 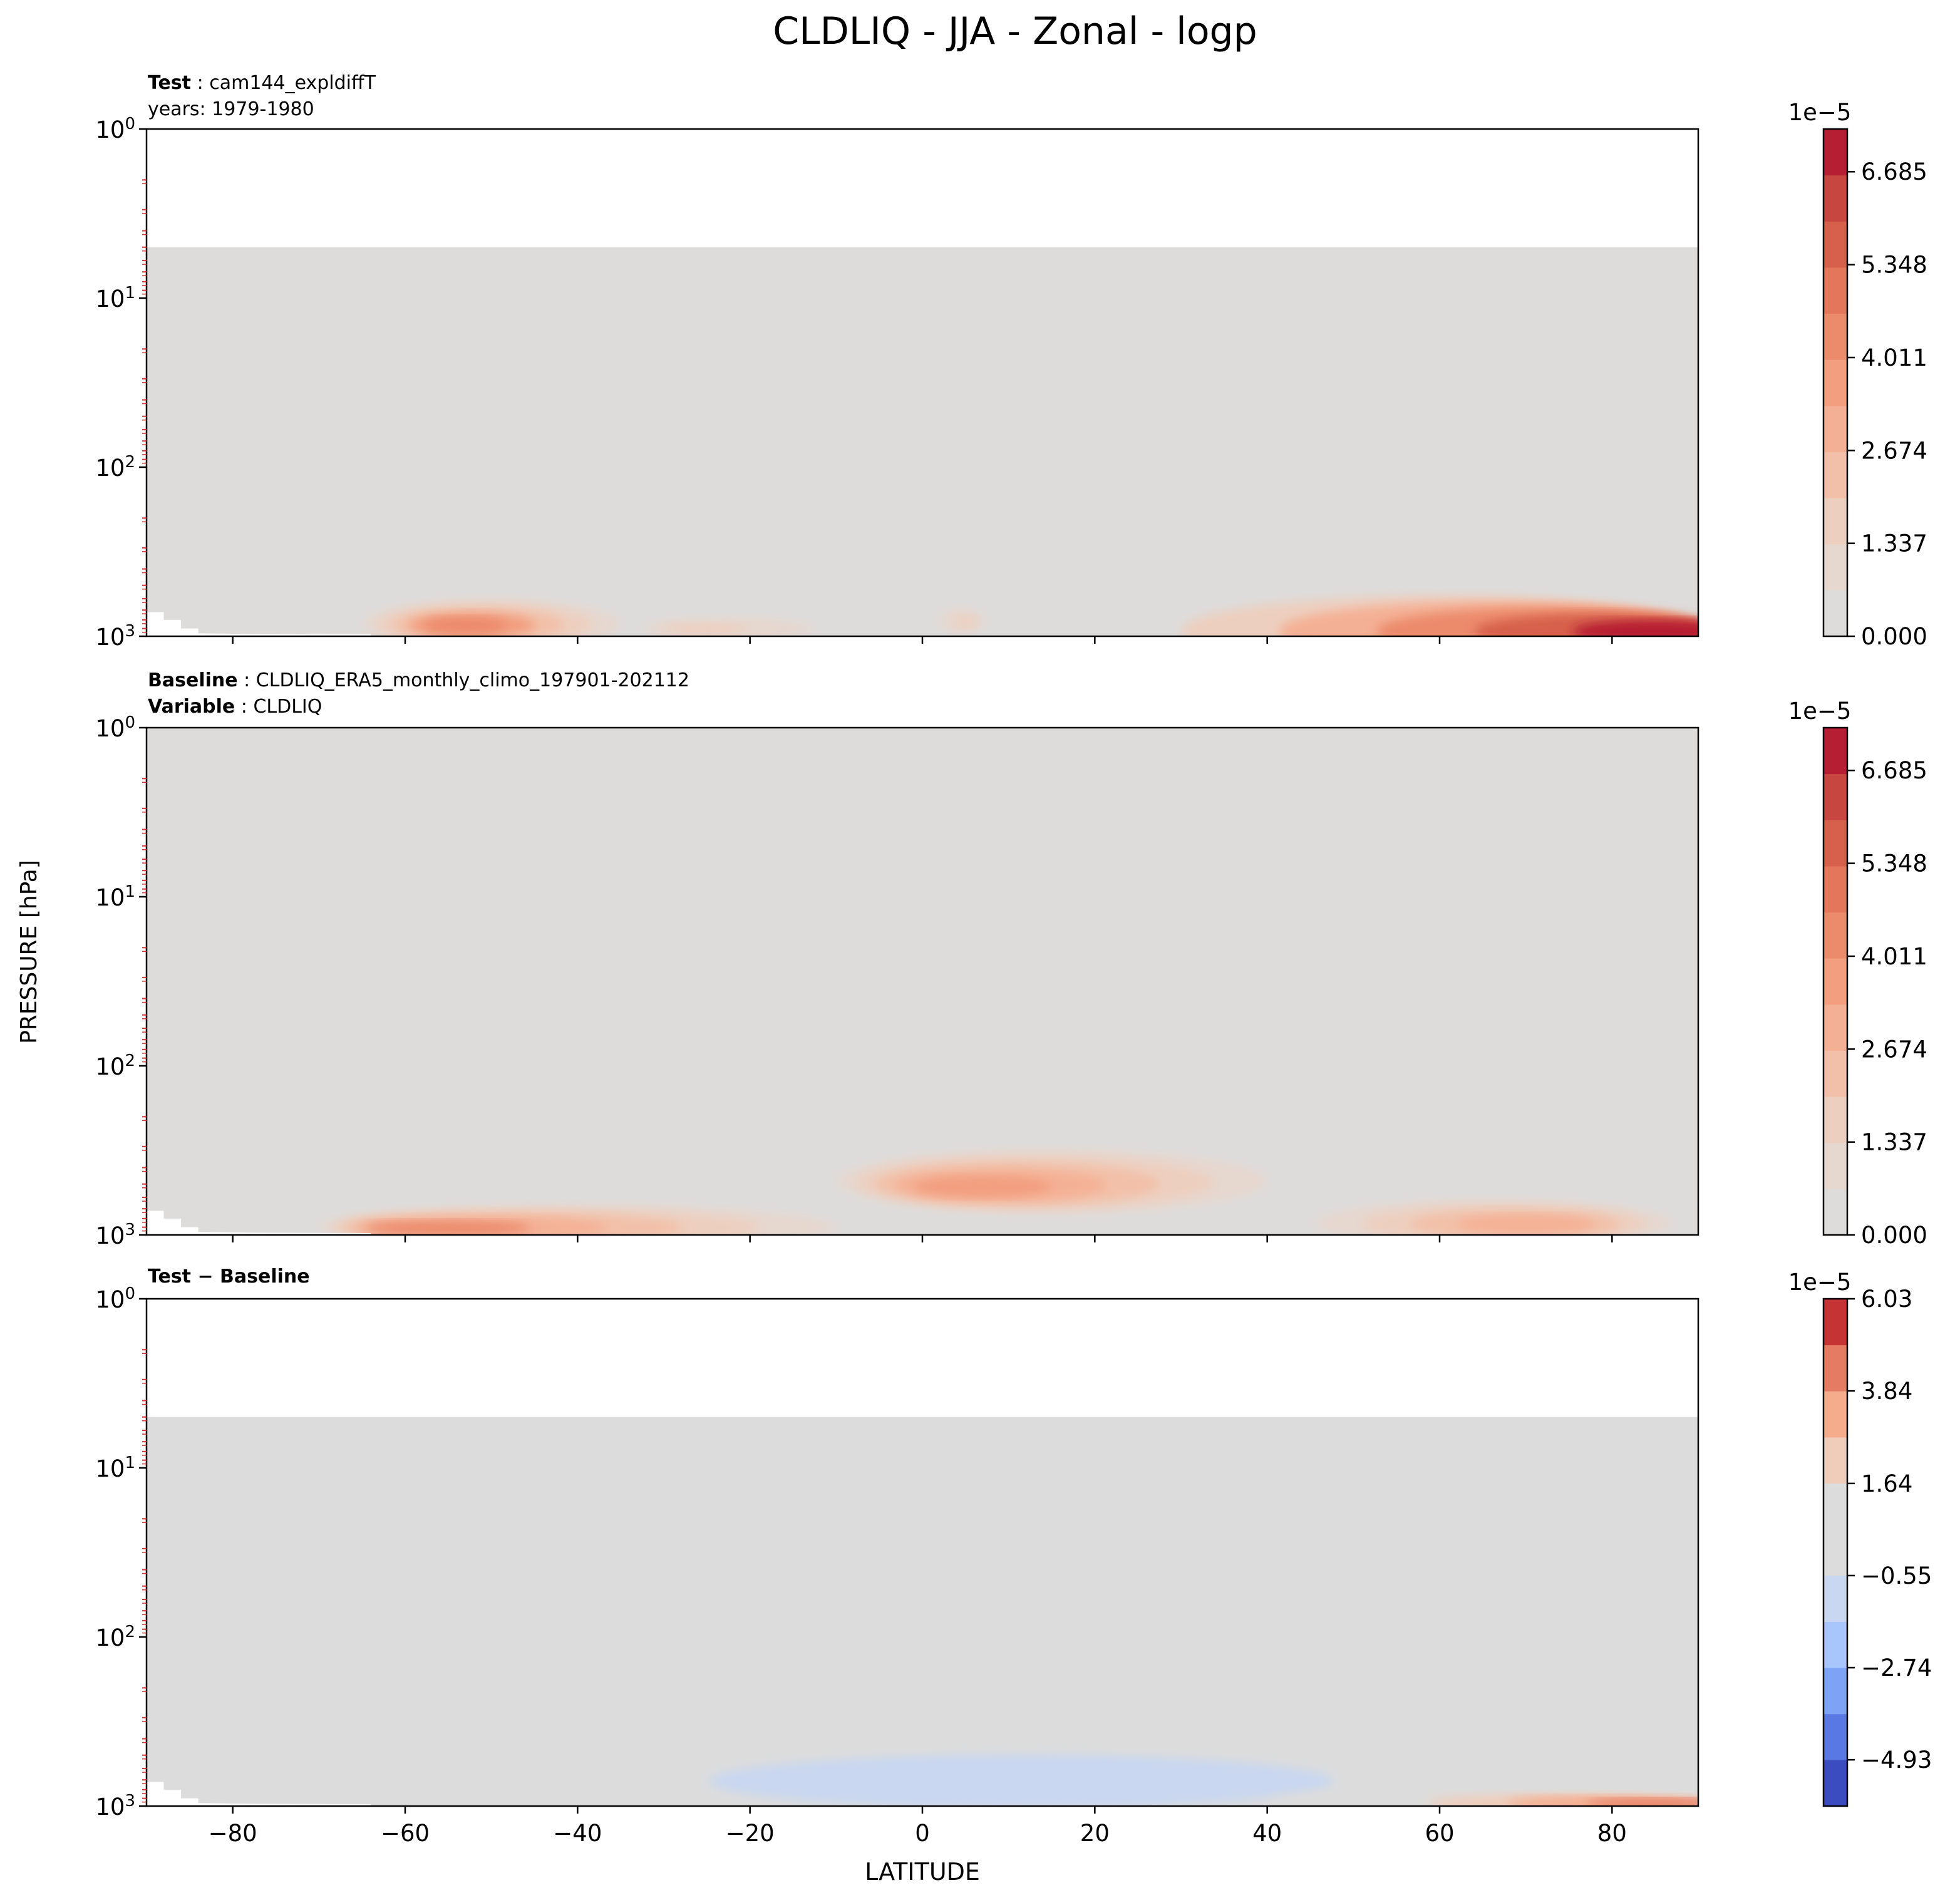 I want to click on colorbar-tick-label: −0.55, so click(x=1896, y=1575).